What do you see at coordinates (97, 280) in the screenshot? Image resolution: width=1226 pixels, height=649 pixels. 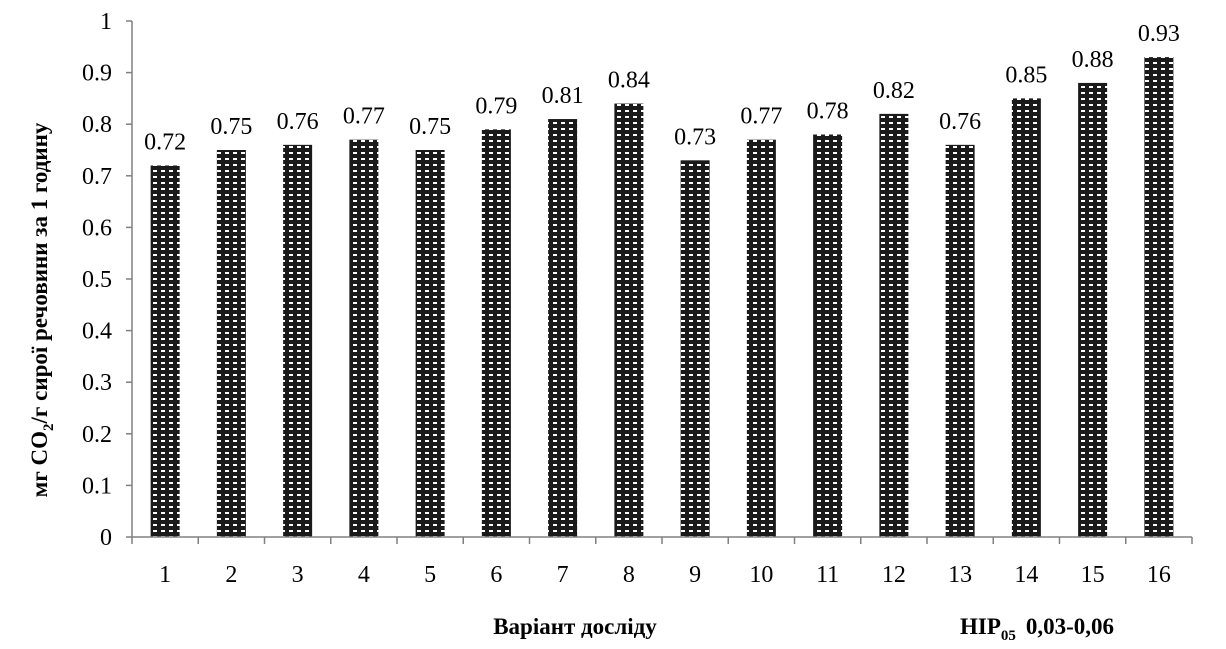 I see `y-tick-label: 0.5` at bounding box center [97, 280].